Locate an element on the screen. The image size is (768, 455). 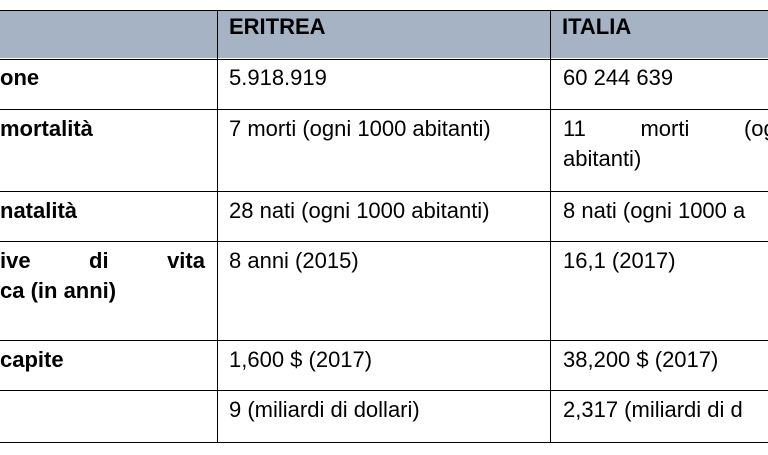
eritrea-mortalita: 7 morti (ogni 1000 abitanti) is located at coordinates (360, 128).